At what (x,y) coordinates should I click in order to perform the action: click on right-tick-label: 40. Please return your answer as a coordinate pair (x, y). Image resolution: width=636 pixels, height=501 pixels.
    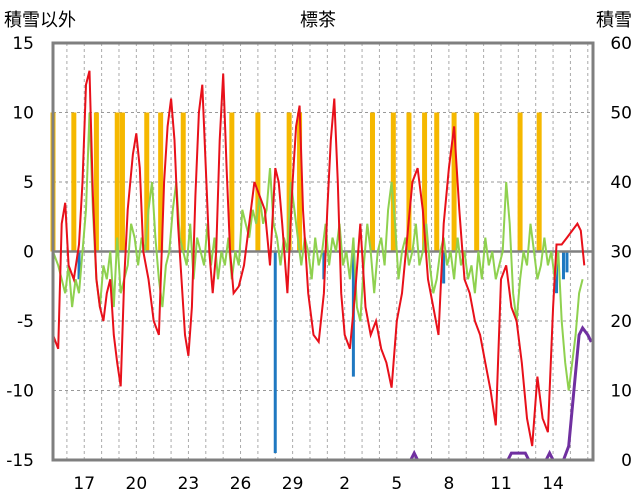
    Looking at the image, I should click on (621, 183).